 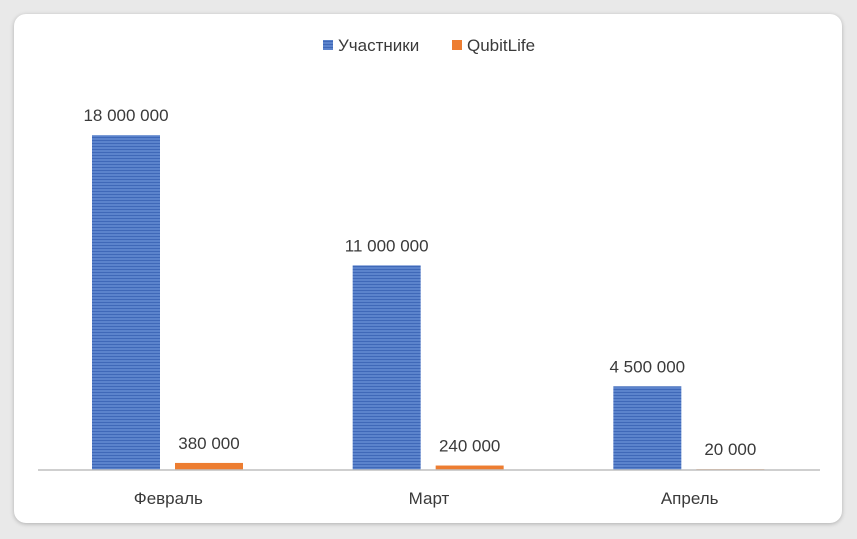 I want to click on x-axis-tick-labels: Февраль Март Апрель, so click(x=426, y=498).